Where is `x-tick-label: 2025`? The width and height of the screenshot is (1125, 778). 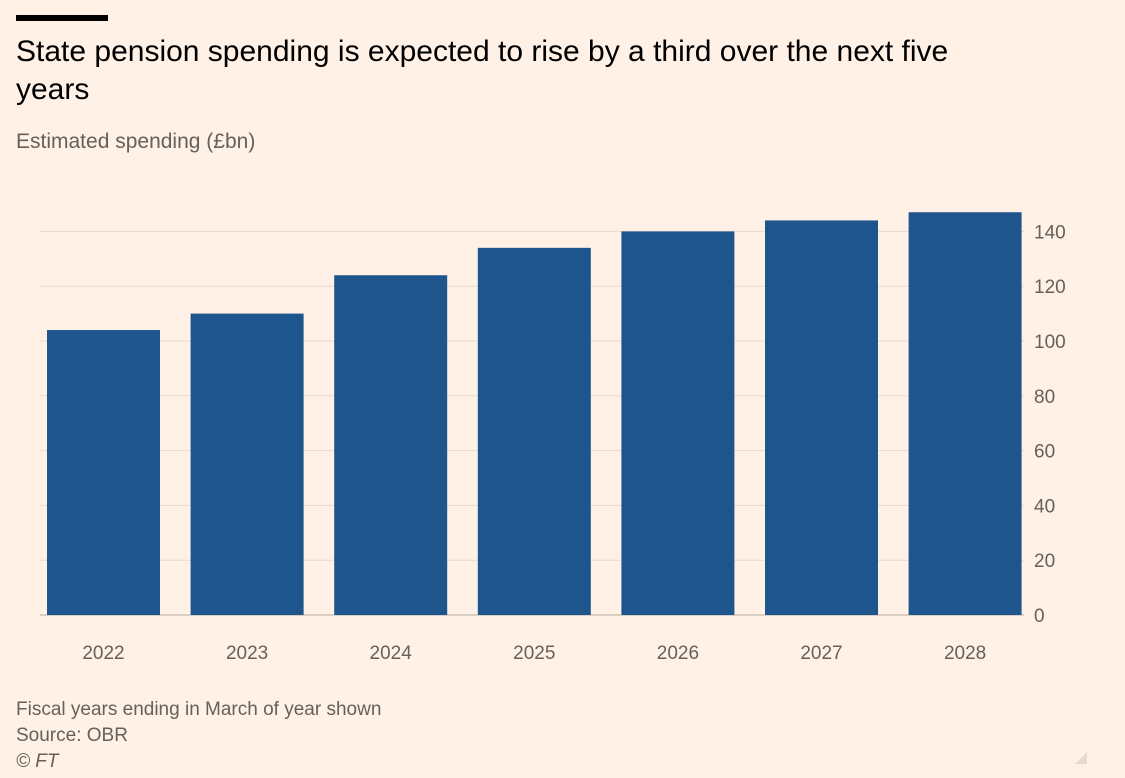
x-tick-label: 2025 is located at coordinates (534, 653).